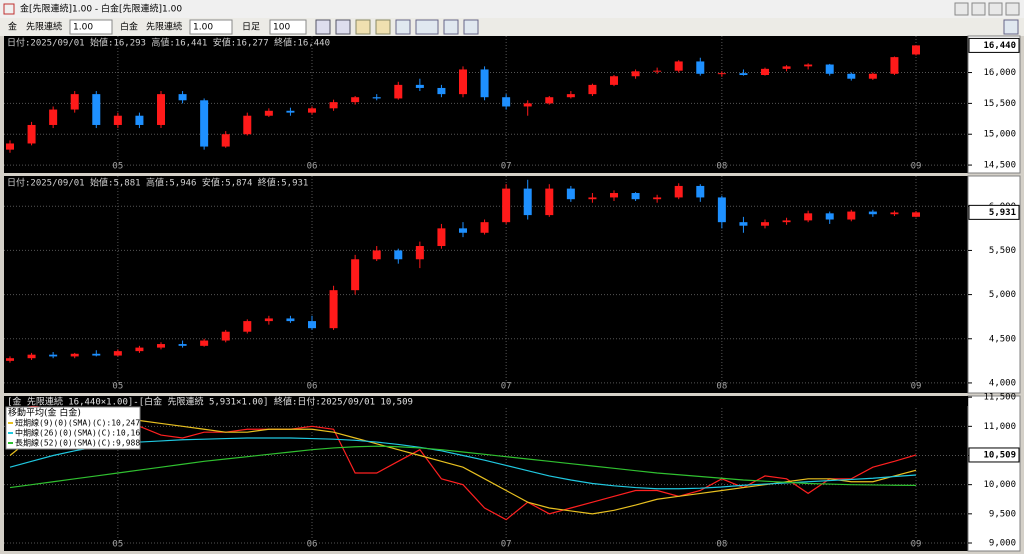 The width and height of the screenshot is (1024, 554). Describe the element at coordinates (1002, 251) in the screenshot. I see `y-tick-label: 5,500` at that location.